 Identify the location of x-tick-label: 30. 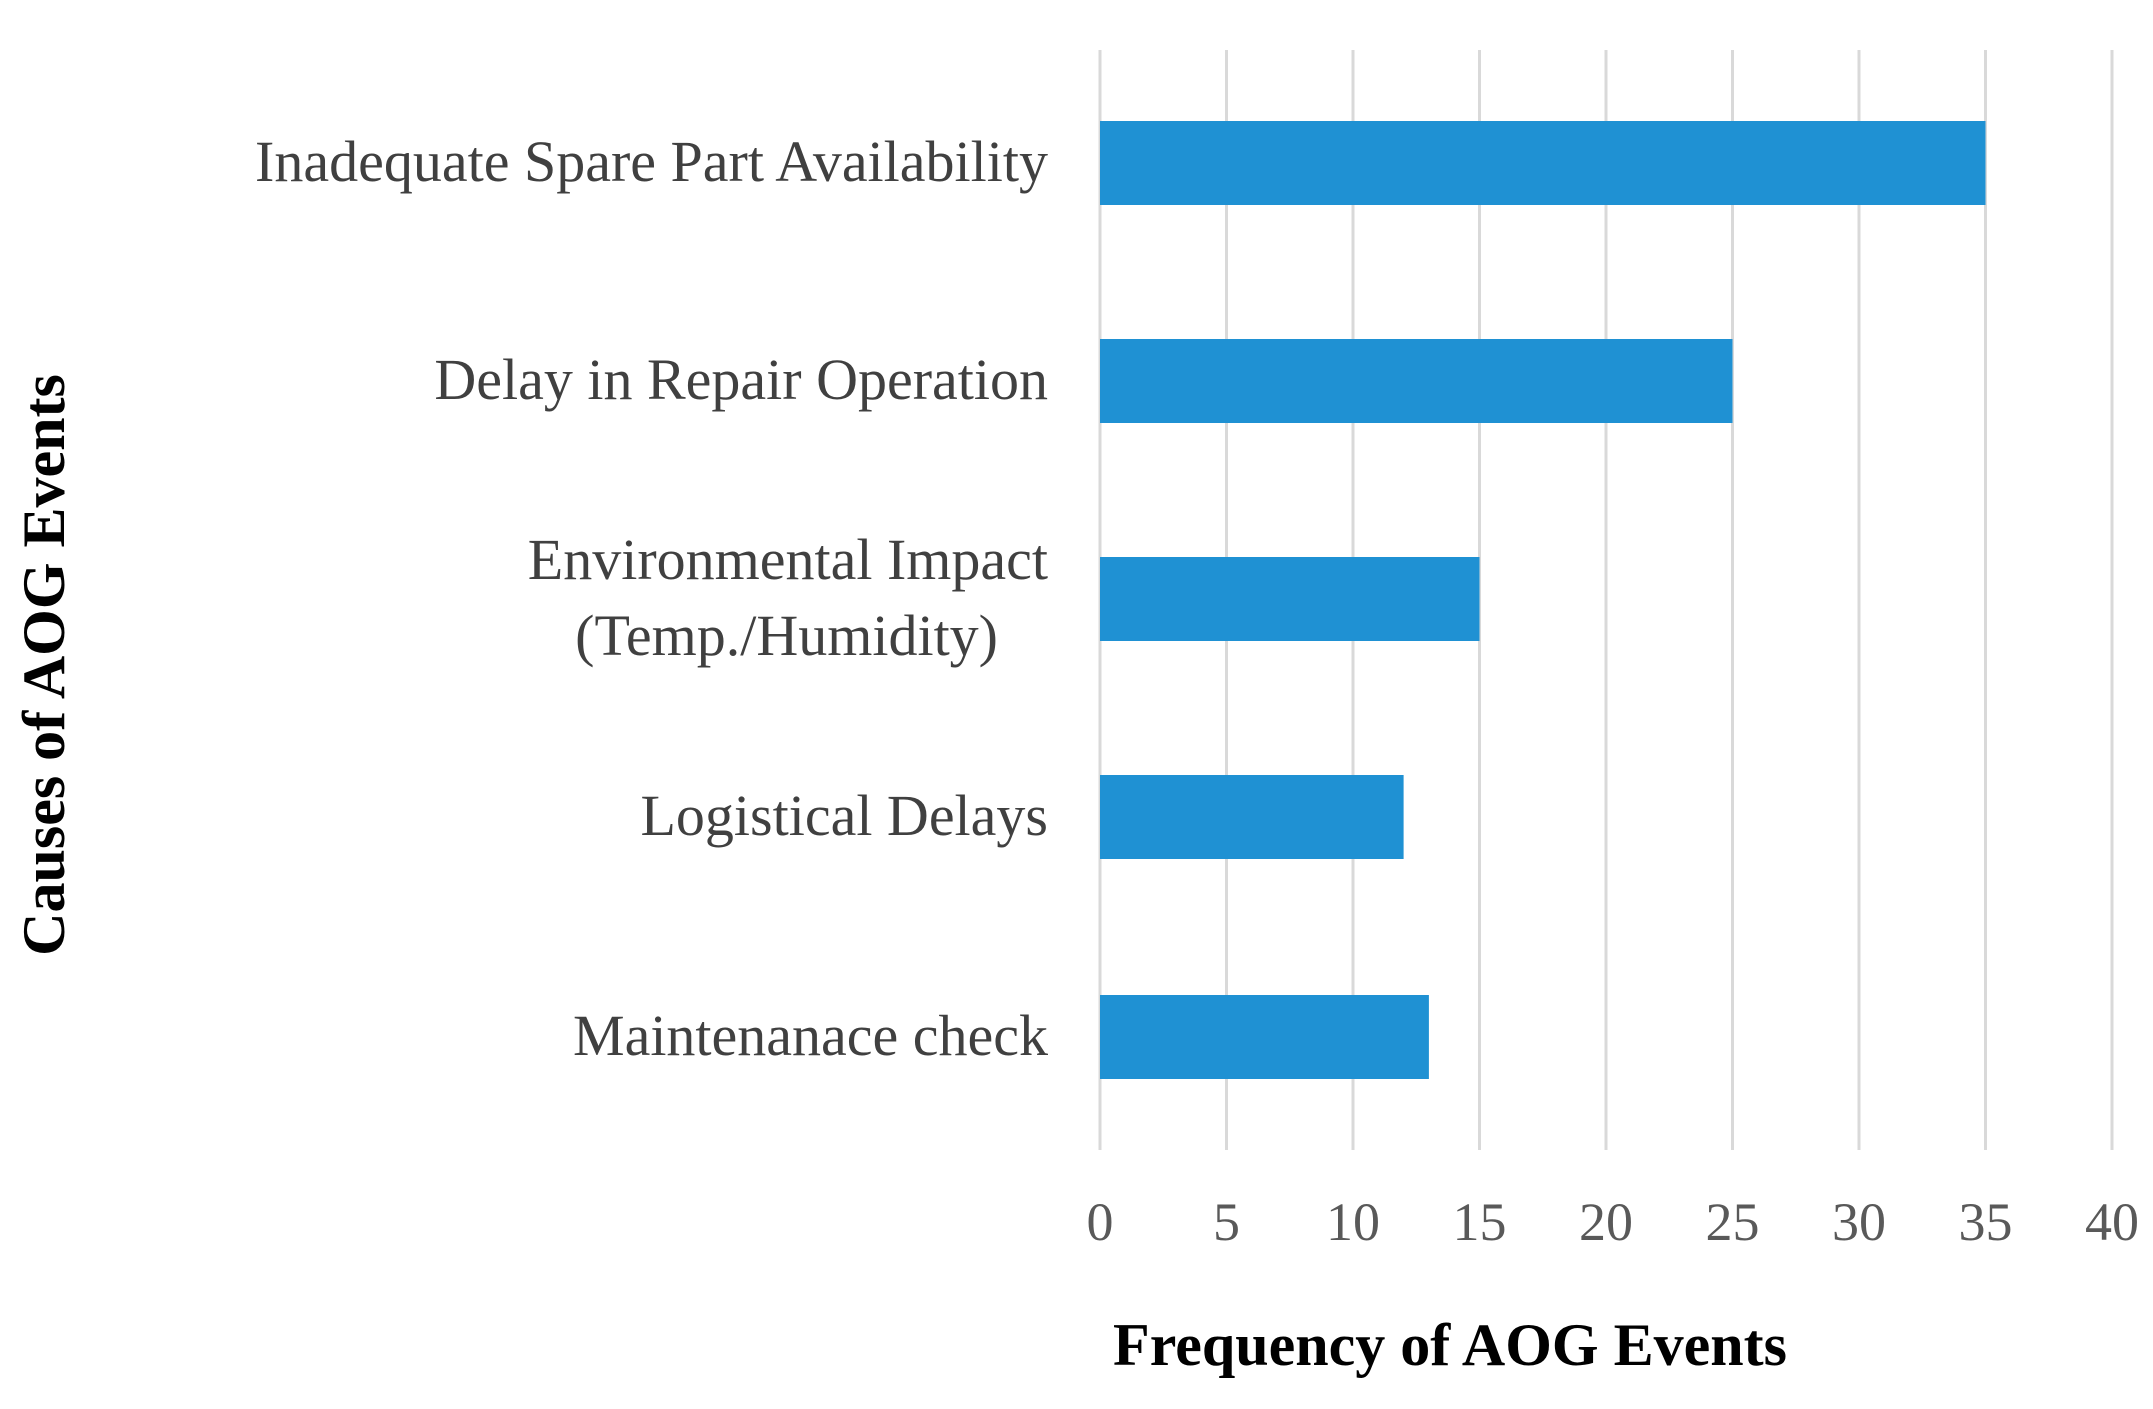
(1859, 1222).